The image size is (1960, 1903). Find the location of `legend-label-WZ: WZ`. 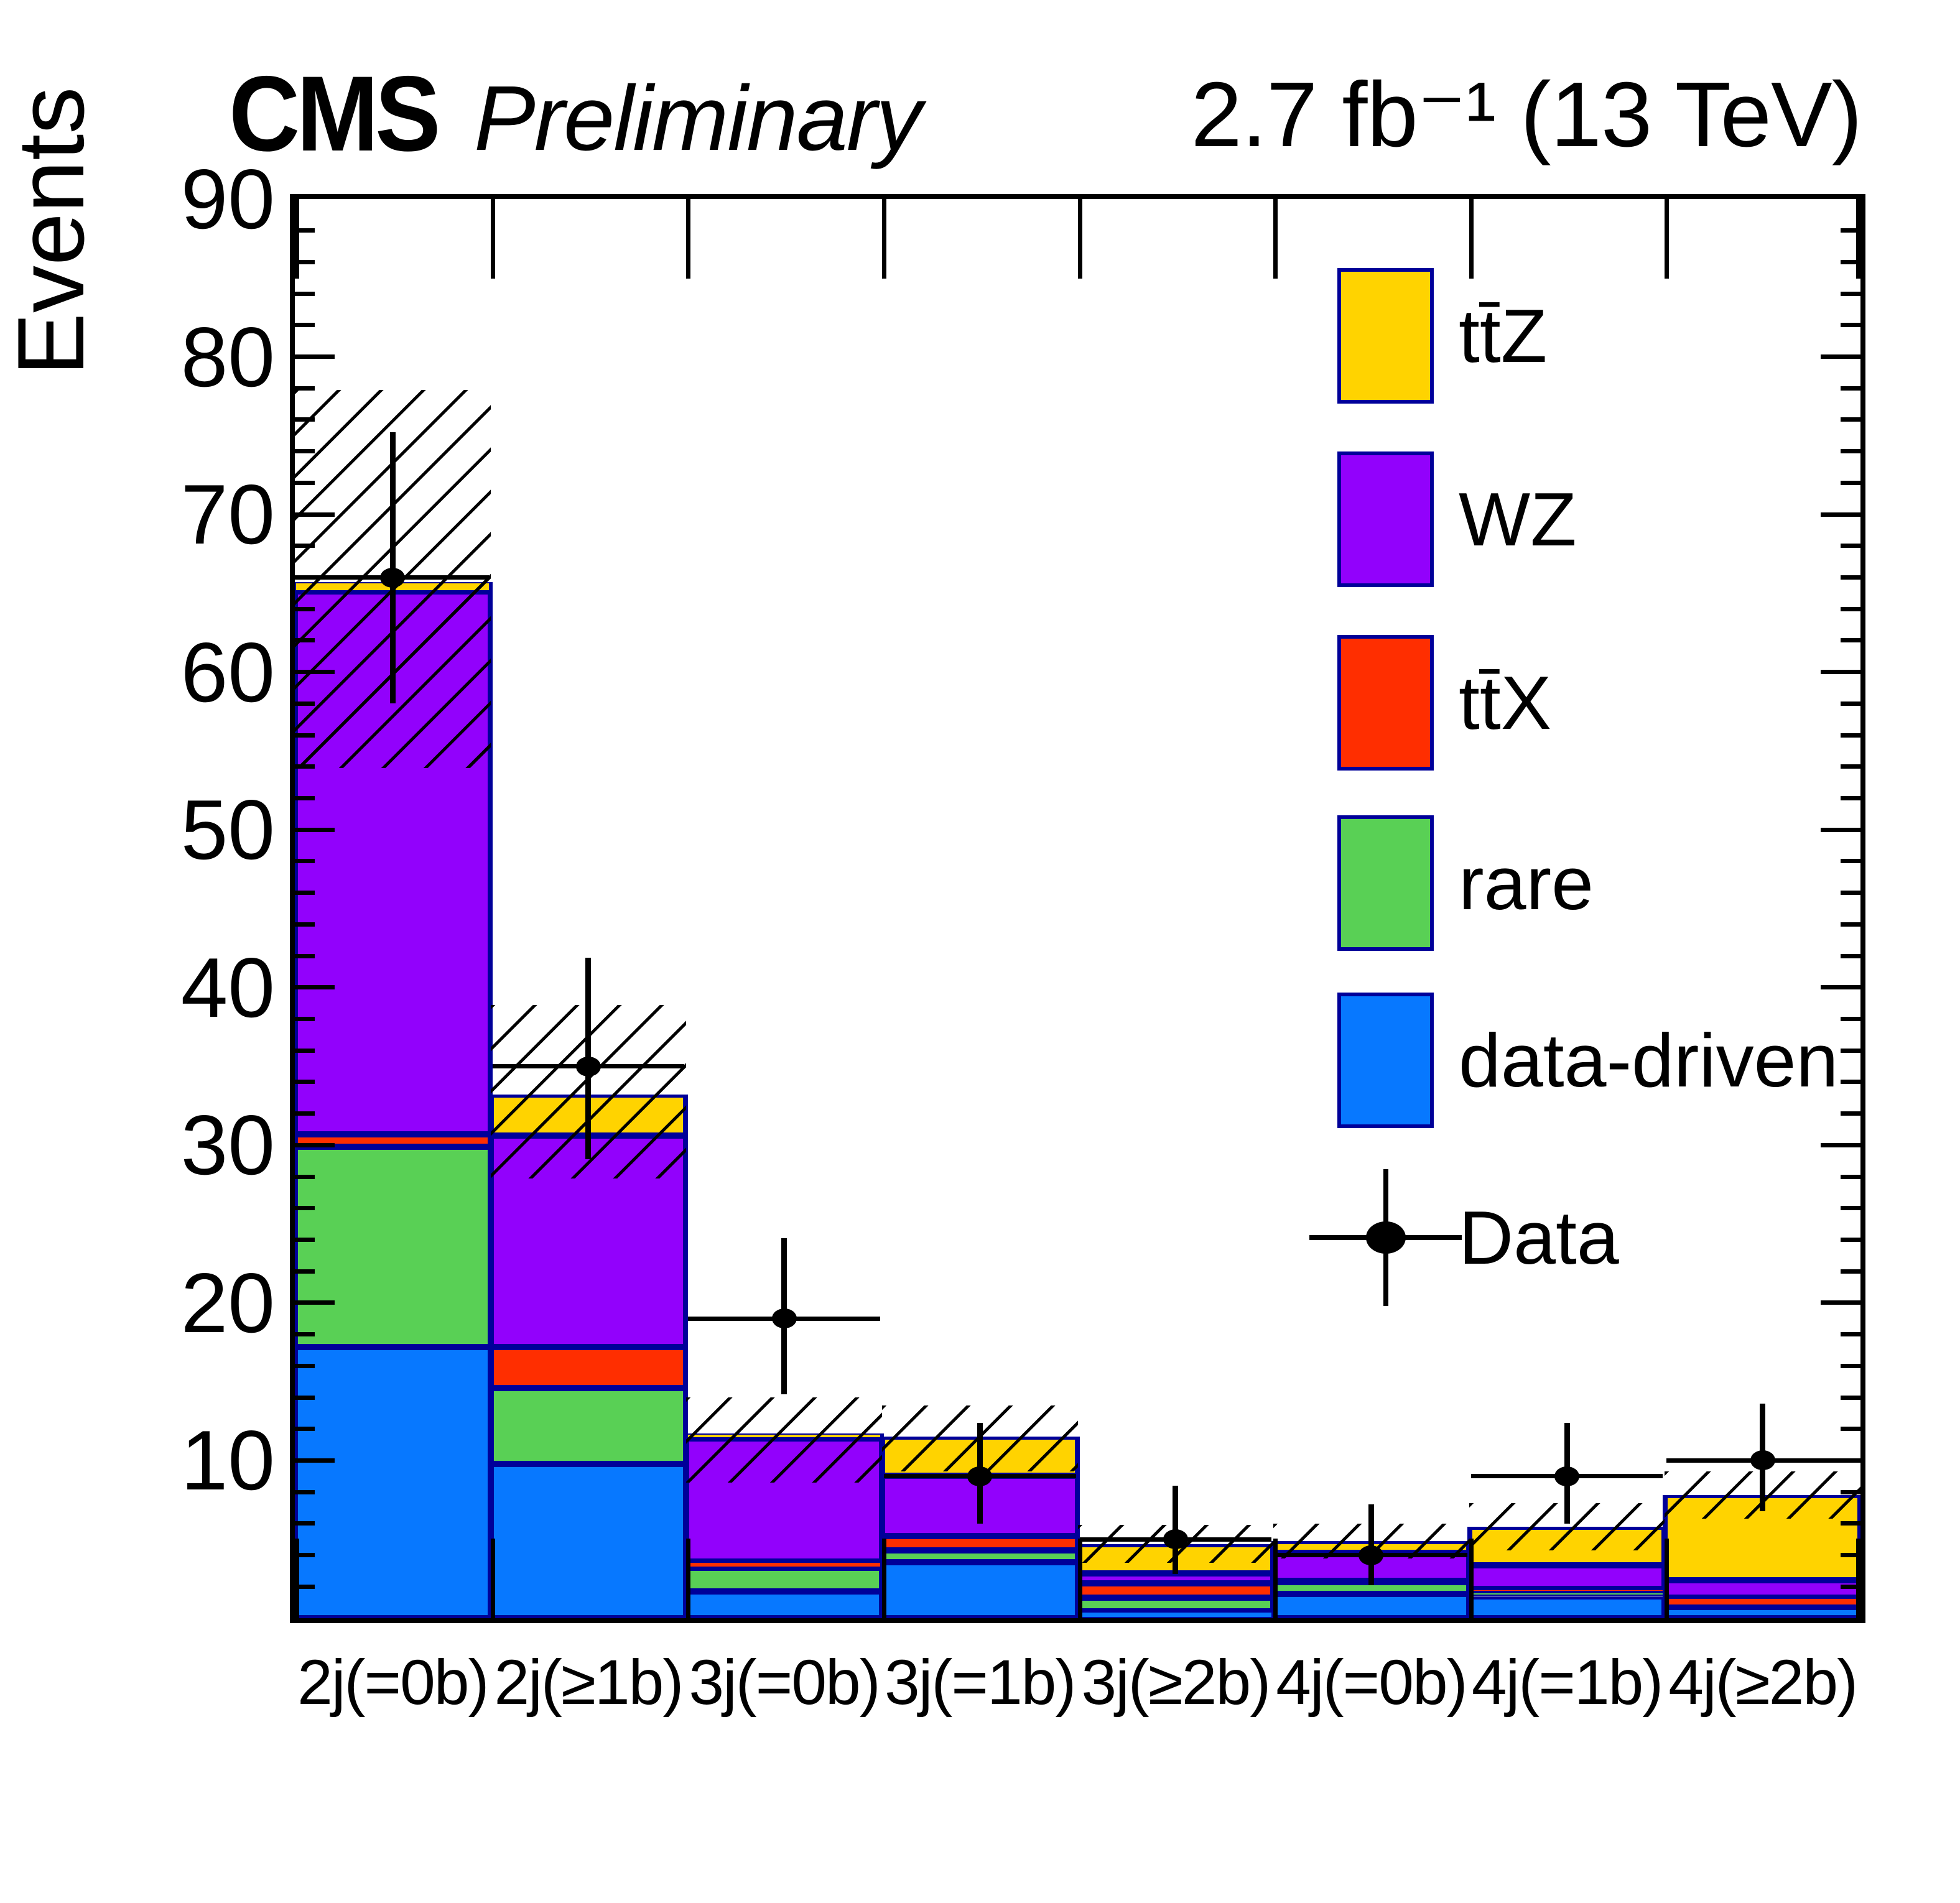

legend-label-WZ: WZ is located at coordinates (1518, 519).